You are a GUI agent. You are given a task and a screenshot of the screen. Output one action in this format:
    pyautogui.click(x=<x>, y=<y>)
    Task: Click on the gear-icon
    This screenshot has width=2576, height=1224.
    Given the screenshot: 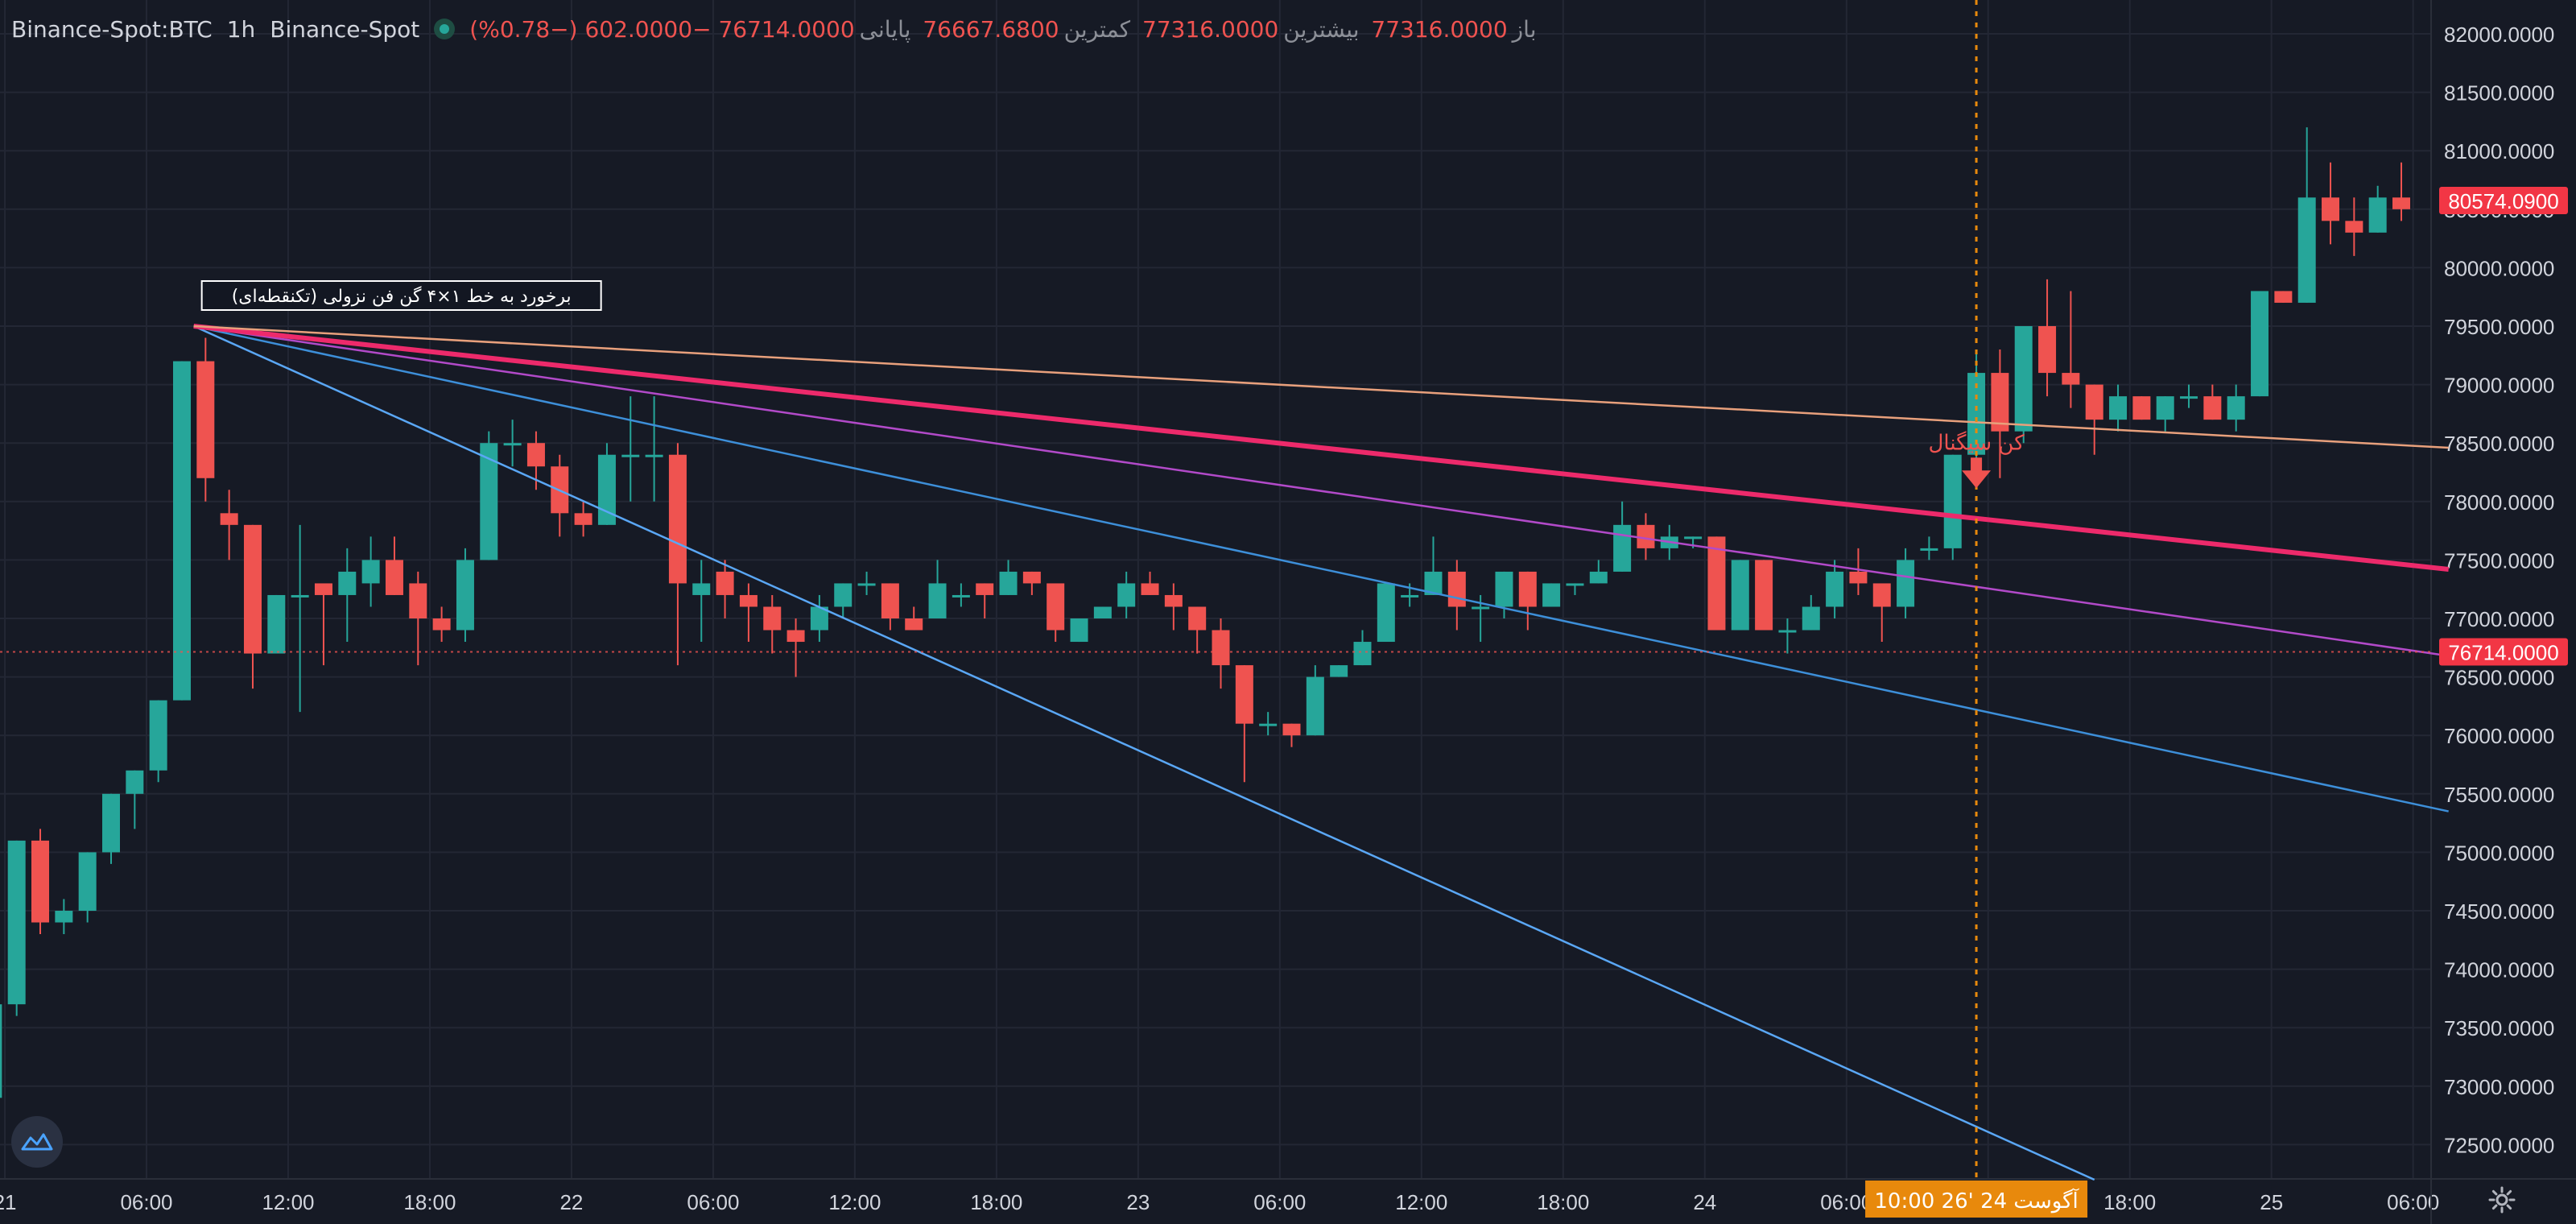 What is the action you would take?
    pyautogui.click(x=2501, y=1199)
    